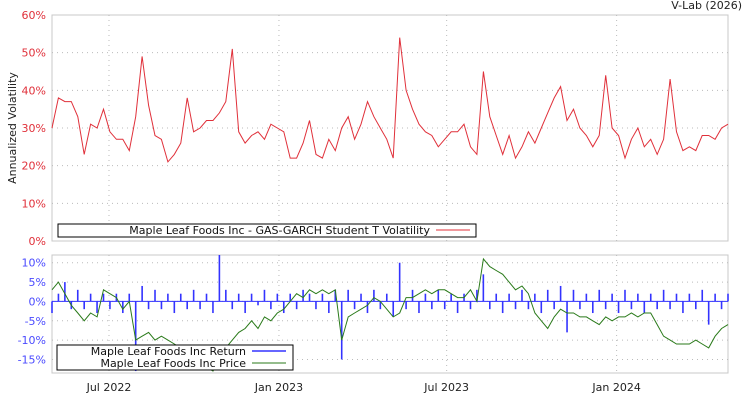  I want to click on y-tick-label: 40%, so click(34, 90).